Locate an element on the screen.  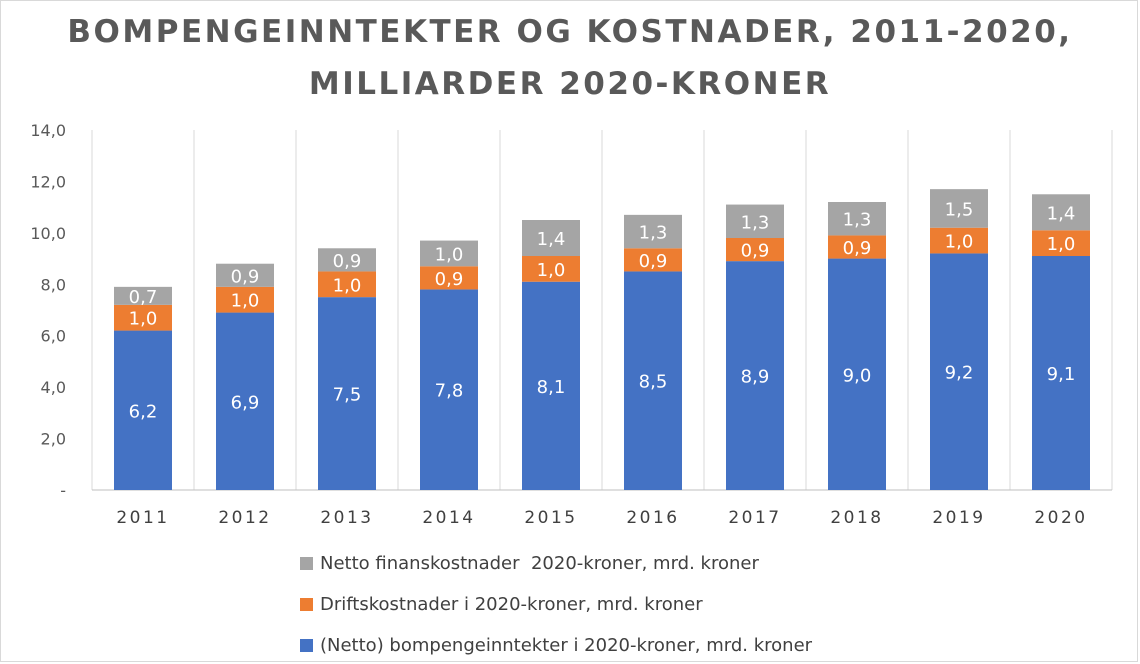
data-label: 9,1 is located at coordinates (1061, 374).